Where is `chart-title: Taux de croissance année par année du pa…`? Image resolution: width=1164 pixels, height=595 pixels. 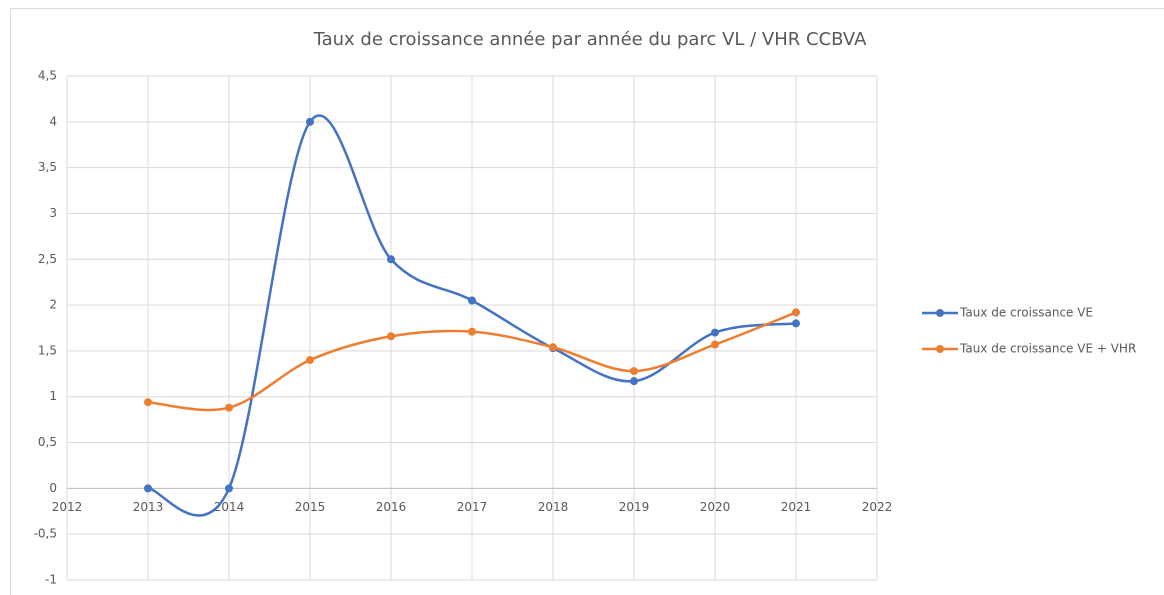 chart-title: Taux de croissance année par année du pa… is located at coordinates (590, 39).